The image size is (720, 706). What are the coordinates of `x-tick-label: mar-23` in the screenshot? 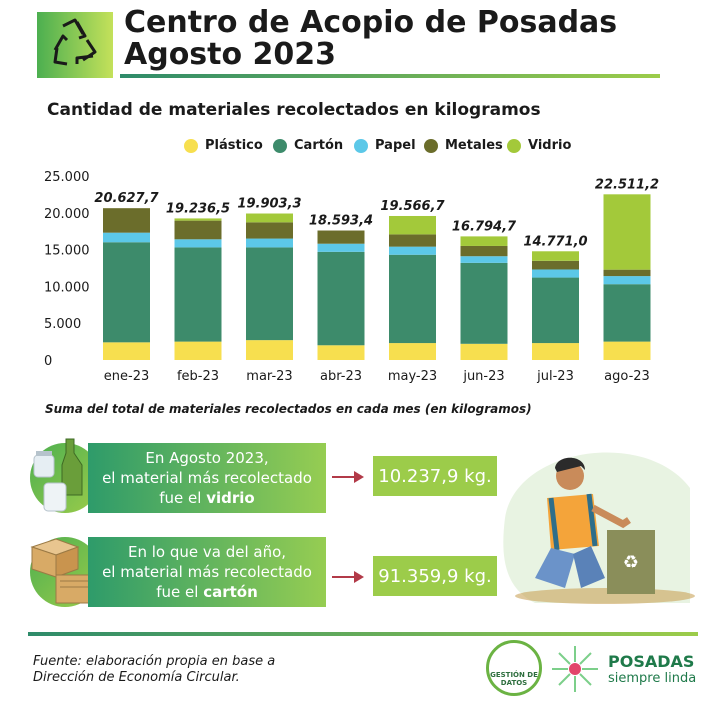 It's located at (269, 376).